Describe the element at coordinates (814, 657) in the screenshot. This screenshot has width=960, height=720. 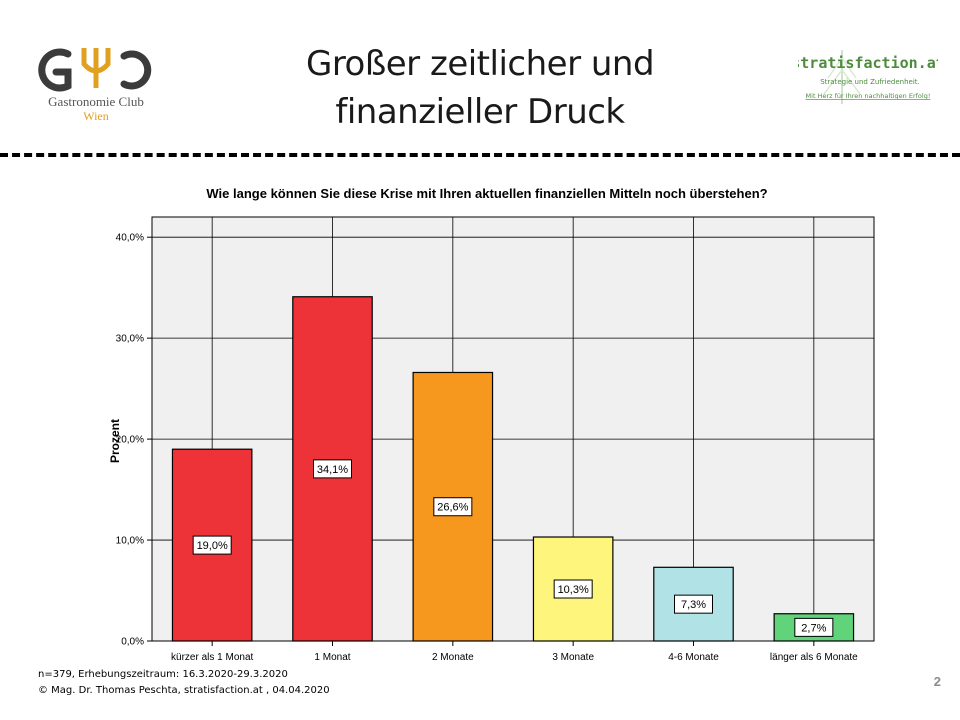
I see `category-label: länger als 6 Monate` at that location.